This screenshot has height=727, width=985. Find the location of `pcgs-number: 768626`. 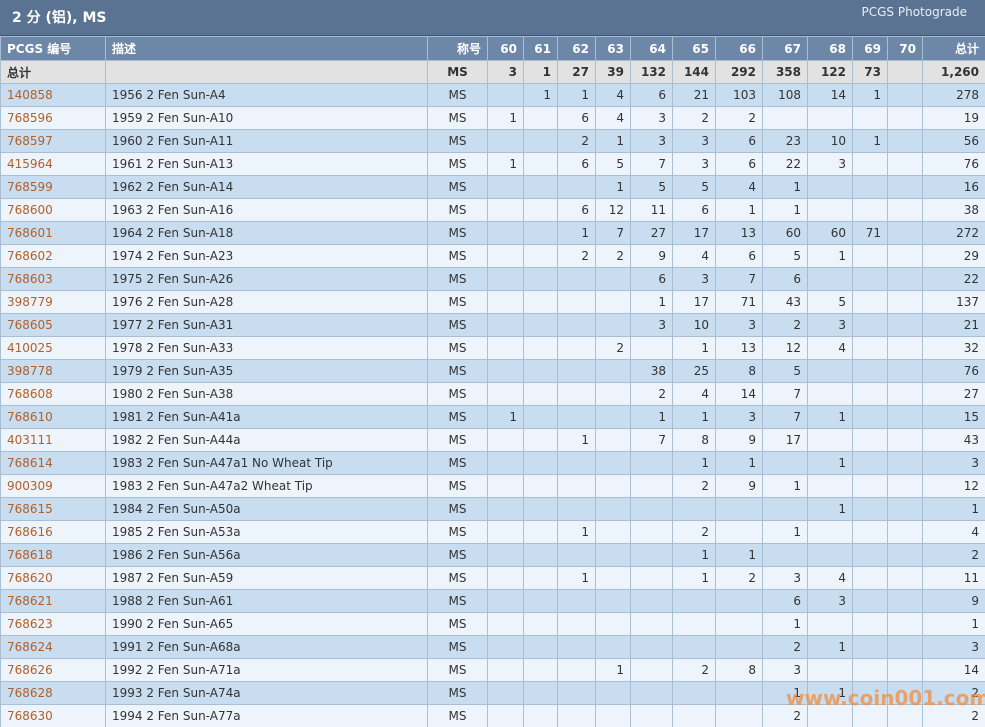

pcgs-number: 768626 is located at coordinates (53, 670).